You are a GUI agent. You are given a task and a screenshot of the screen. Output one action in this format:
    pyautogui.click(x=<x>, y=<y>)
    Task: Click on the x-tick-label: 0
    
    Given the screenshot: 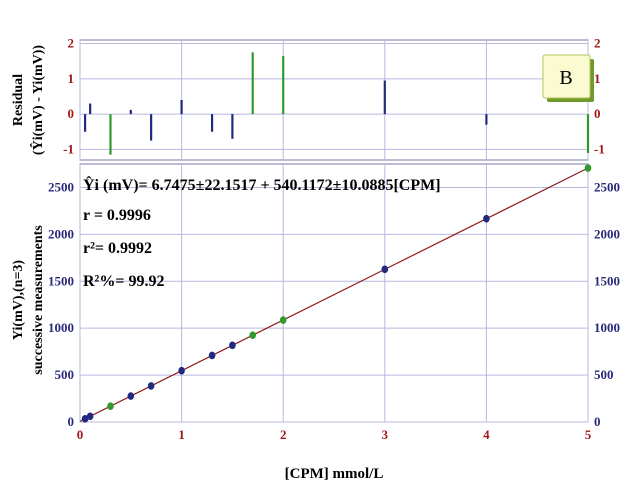 What is the action you would take?
    pyautogui.click(x=80, y=434)
    